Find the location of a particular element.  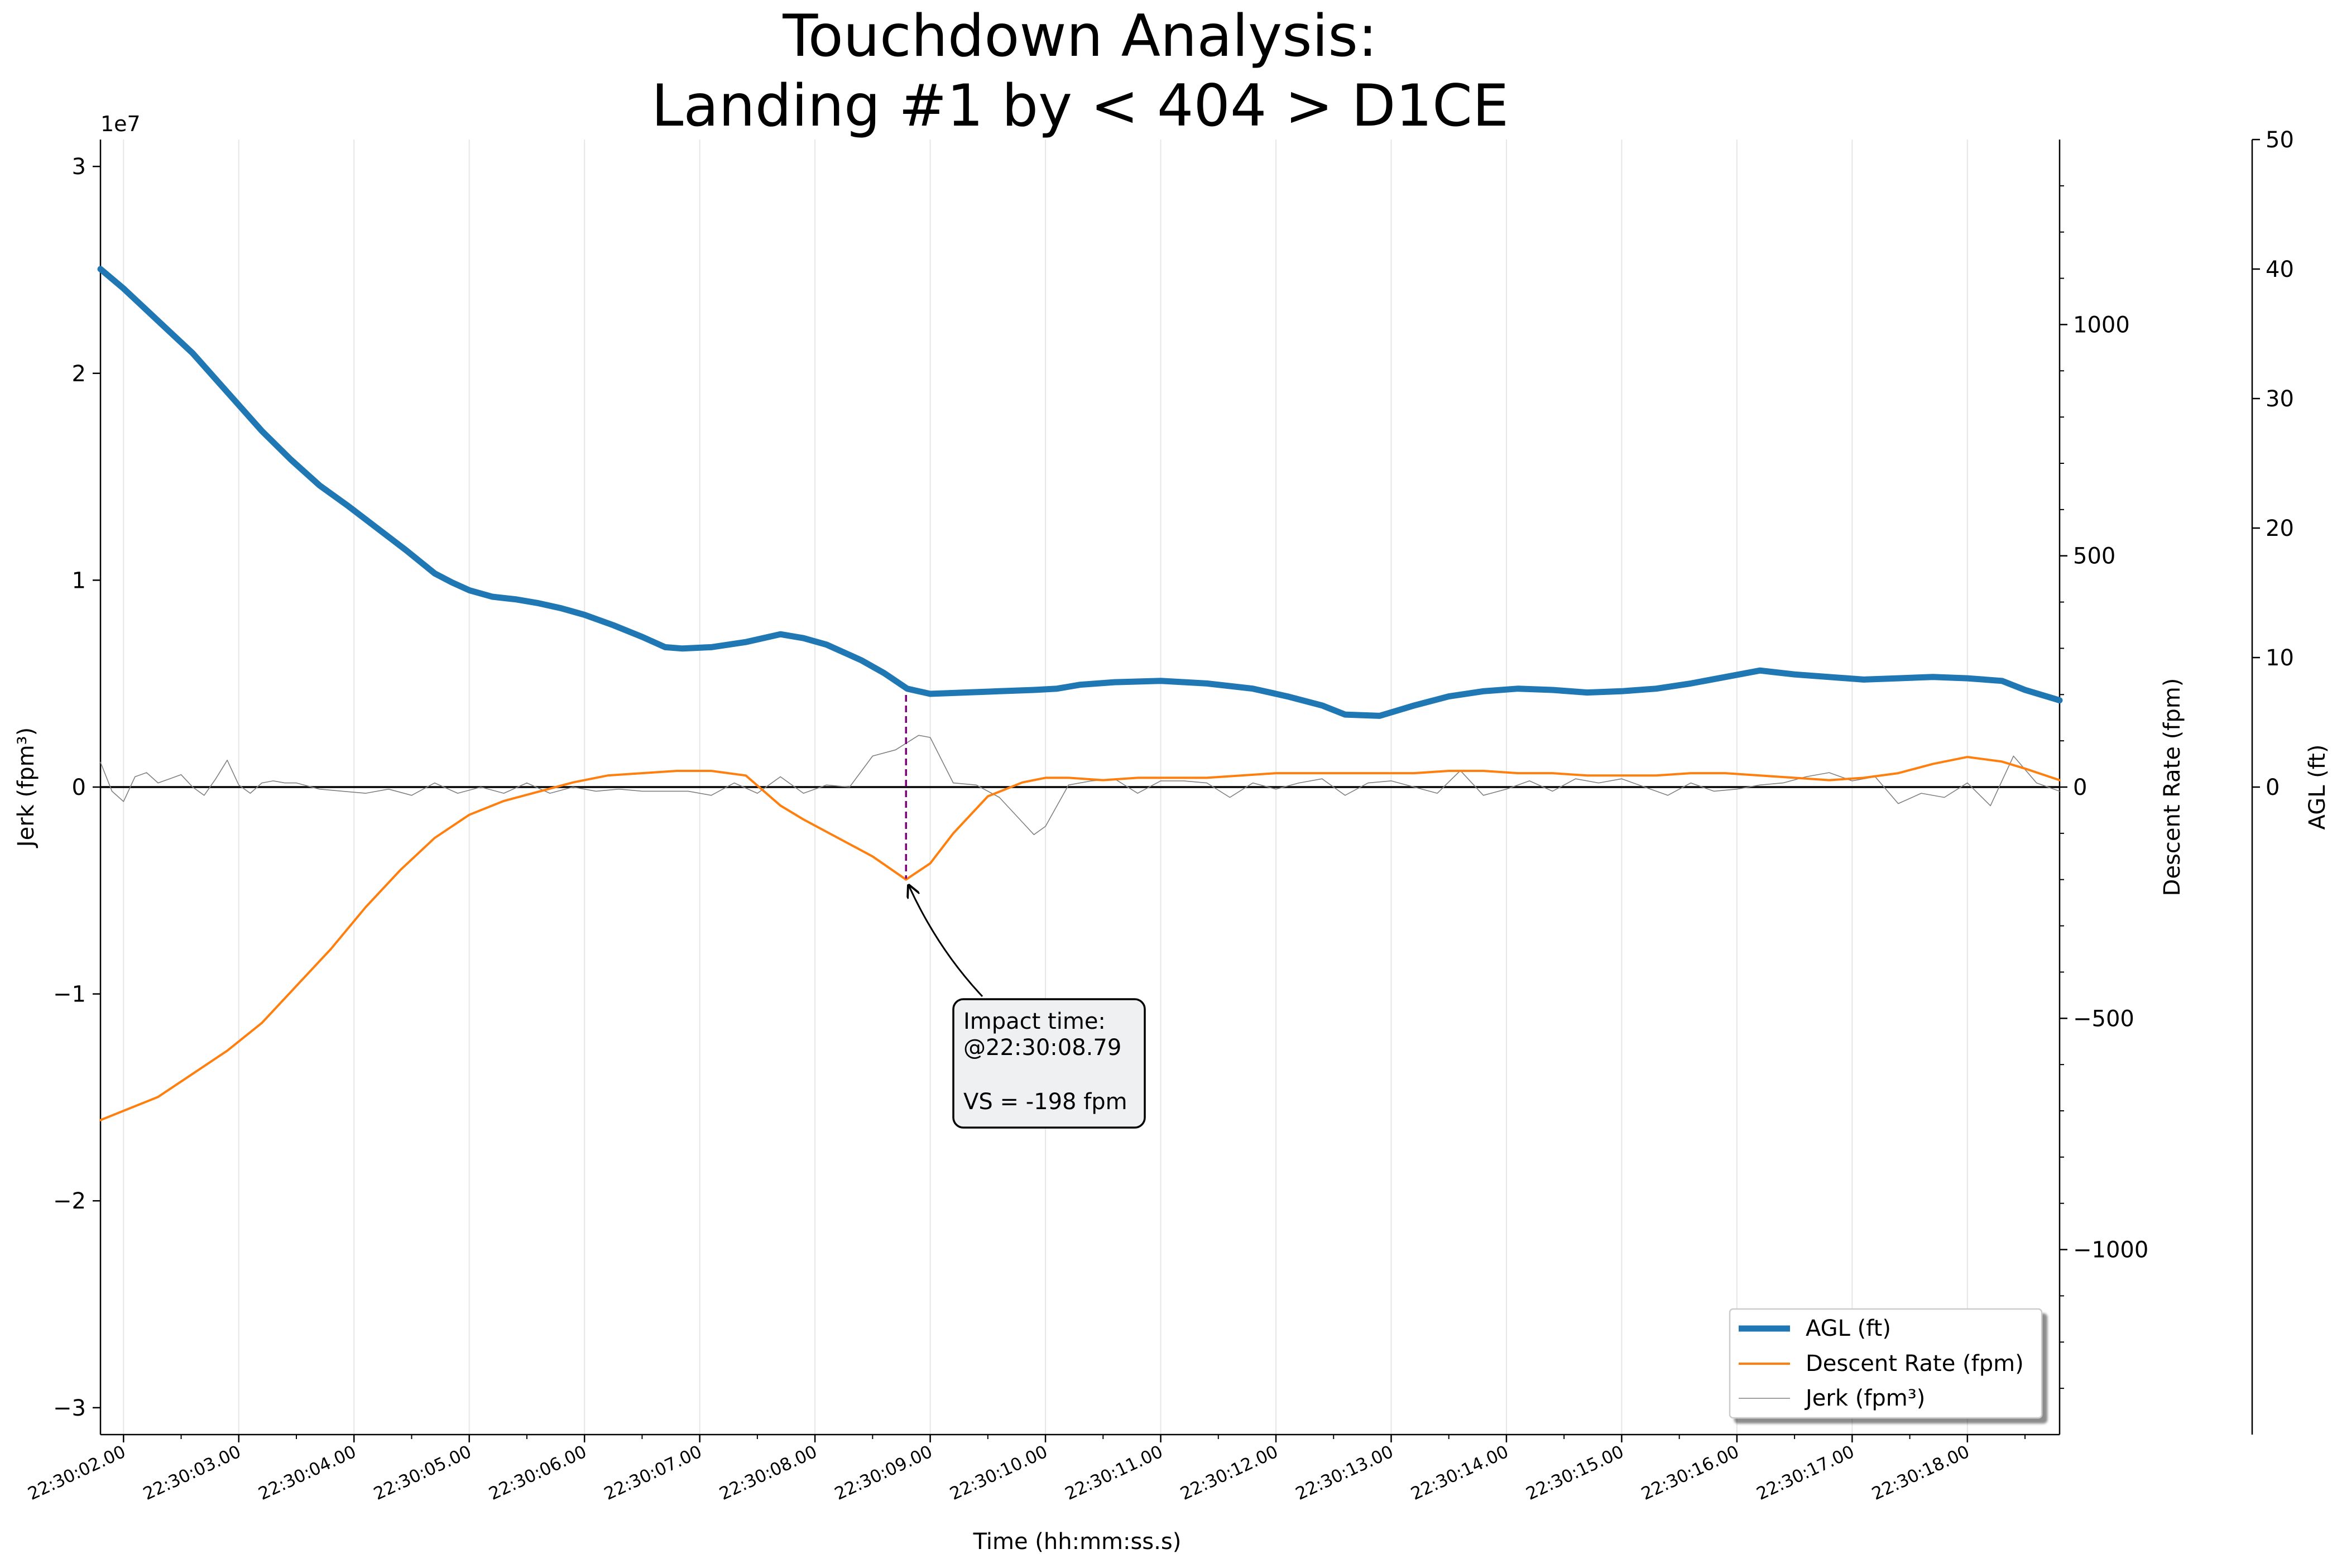

y-axis-label-agl: AGL (ft) is located at coordinates (2317, 787).